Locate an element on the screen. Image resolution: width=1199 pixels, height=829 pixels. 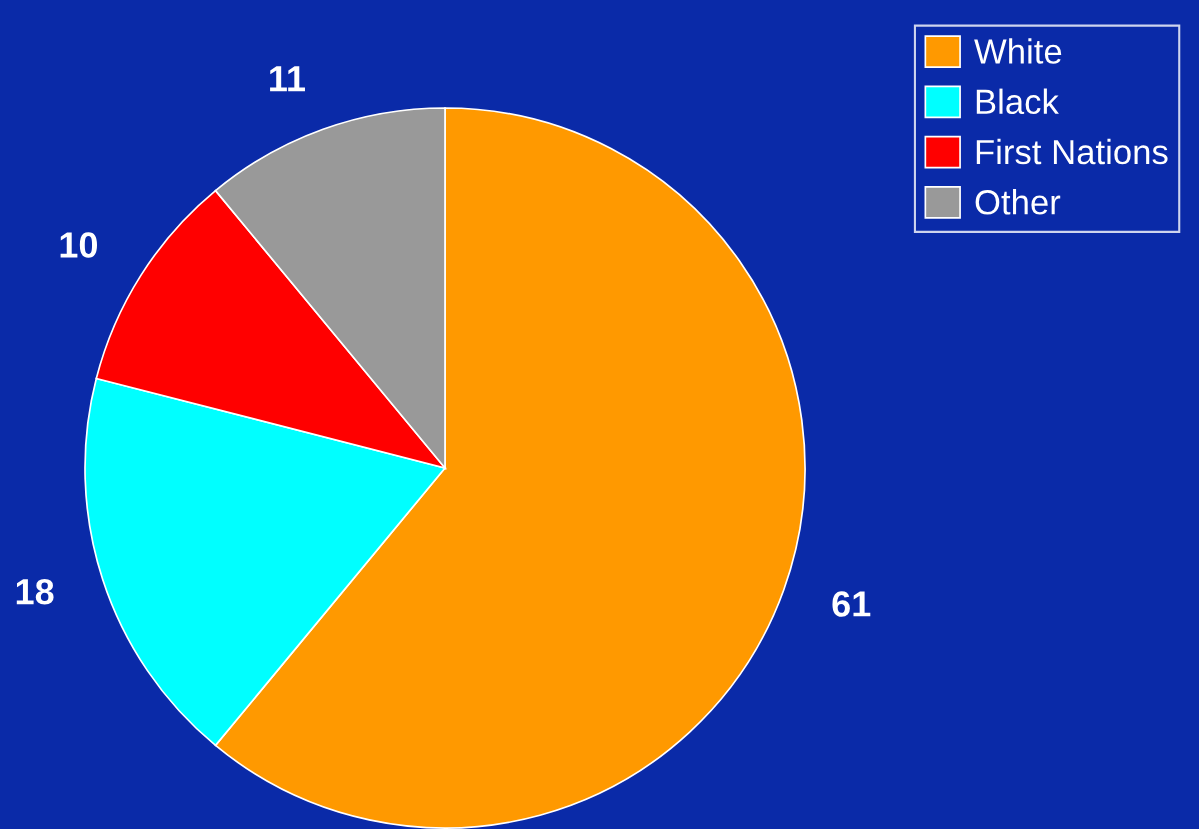
data-label: 11 is located at coordinates (287, 79).